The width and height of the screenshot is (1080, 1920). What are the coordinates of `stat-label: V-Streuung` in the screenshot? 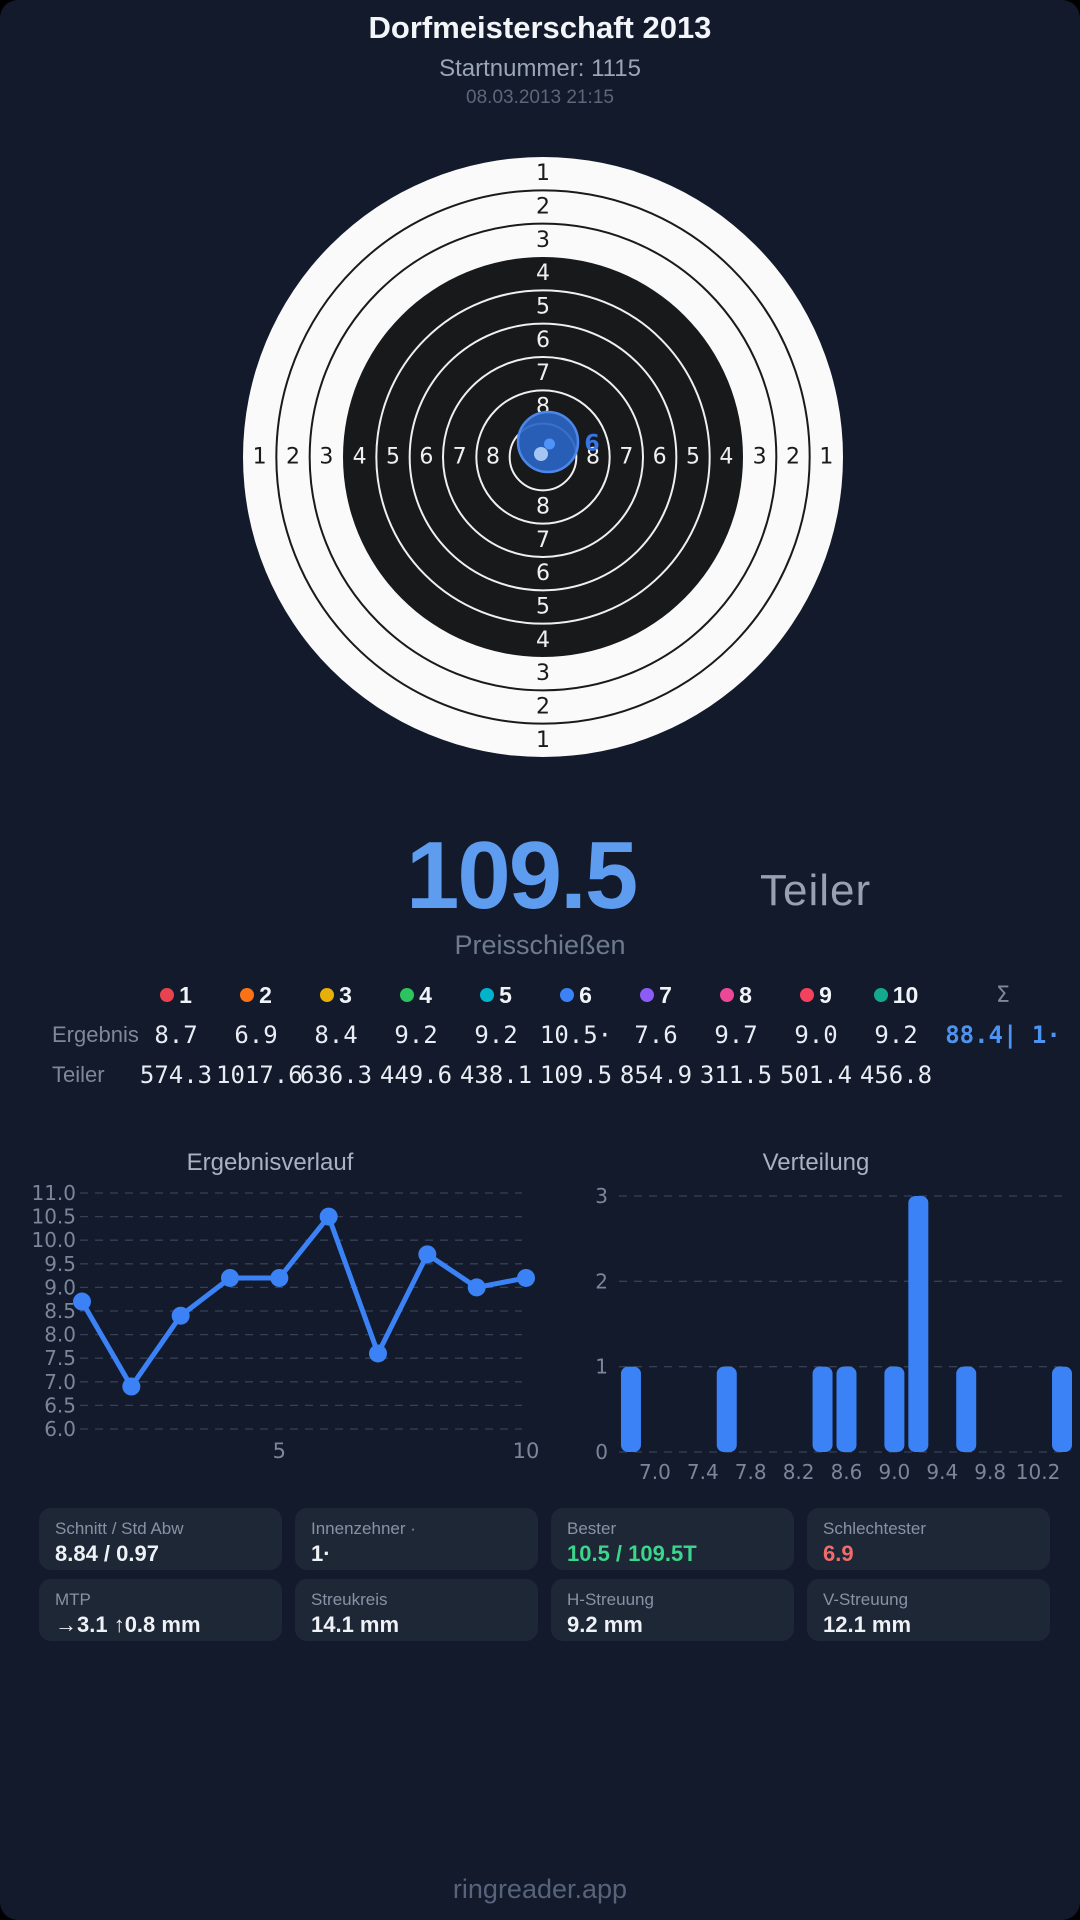 It's located at (866, 1599).